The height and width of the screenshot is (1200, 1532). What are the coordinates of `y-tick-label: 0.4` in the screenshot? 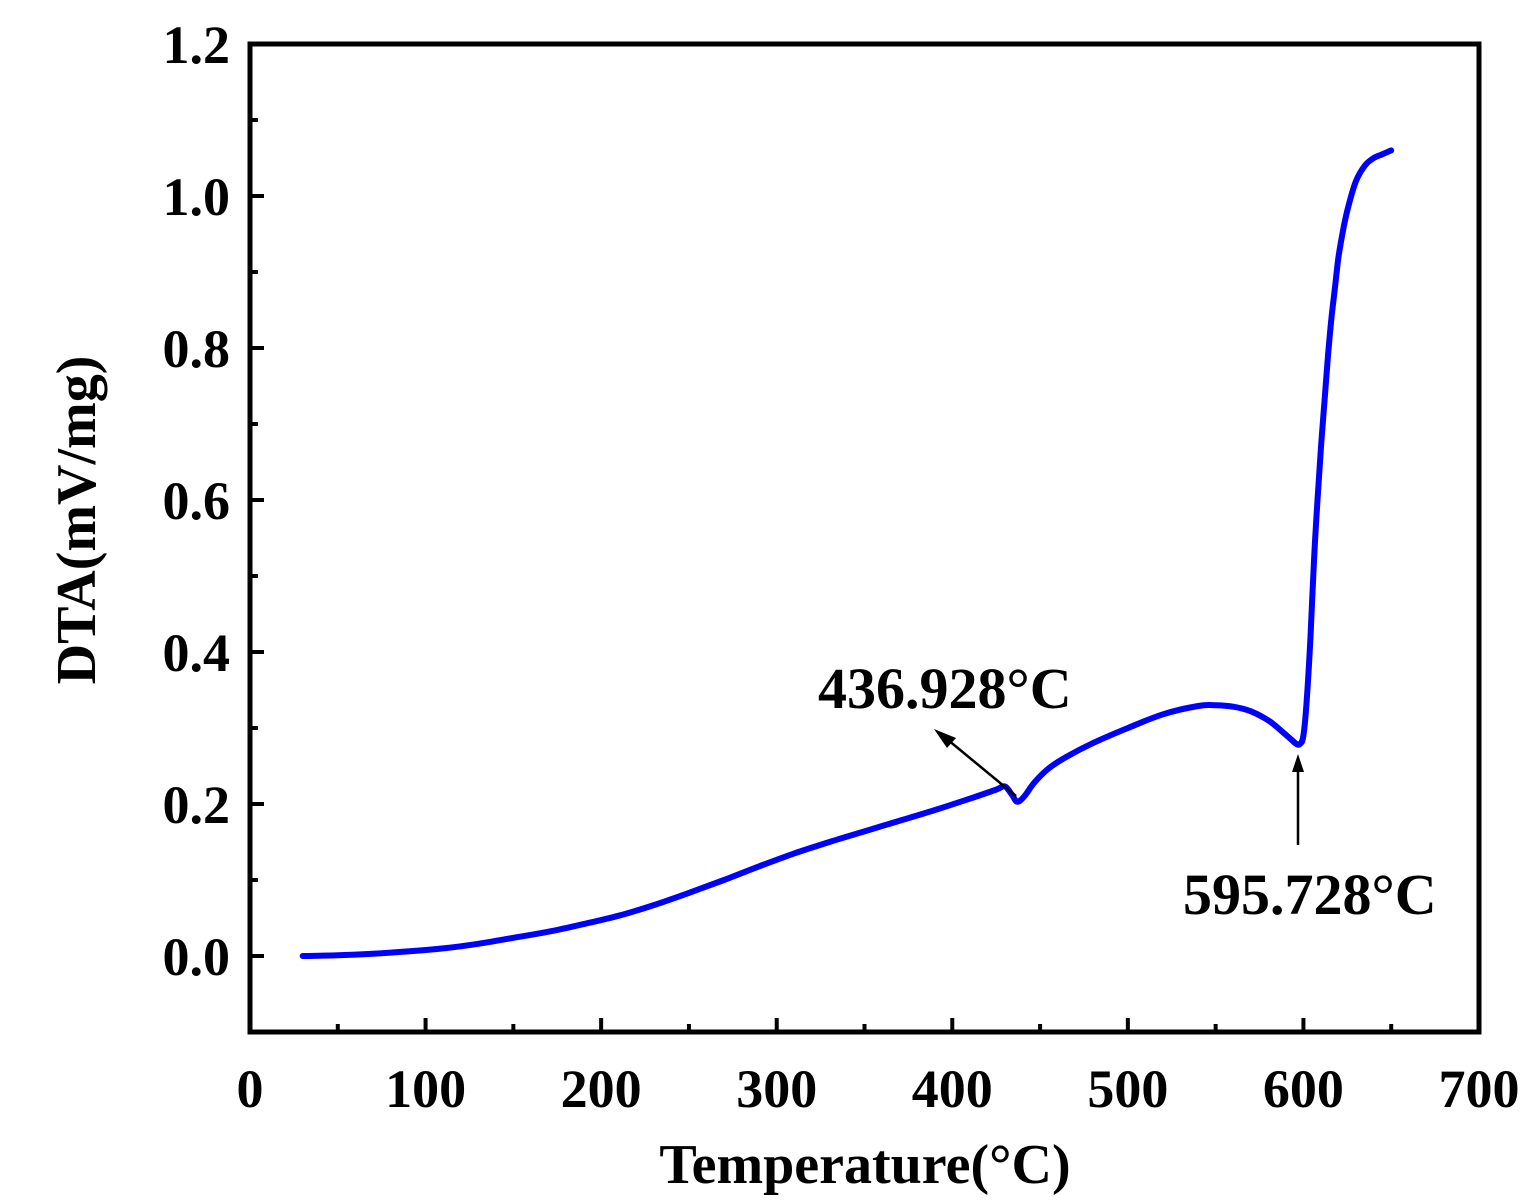 It's located at (197, 653).